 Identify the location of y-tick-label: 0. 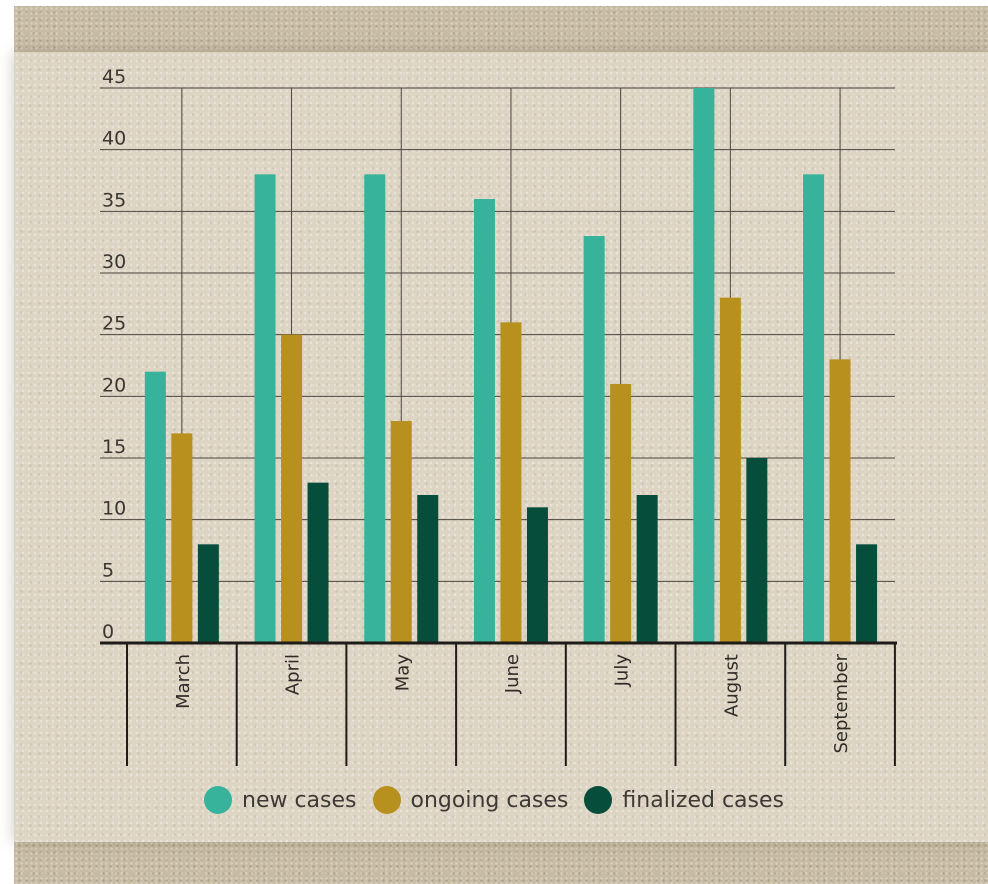
(108, 632).